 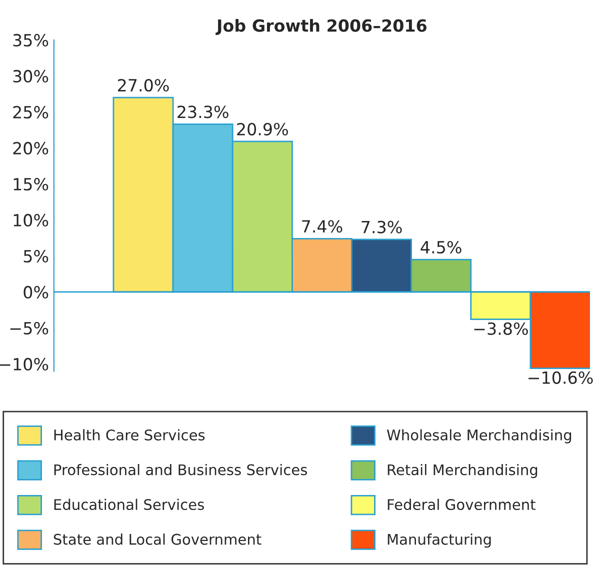 I want to click on data-label: 4.5%, so click(x=441, y=247).